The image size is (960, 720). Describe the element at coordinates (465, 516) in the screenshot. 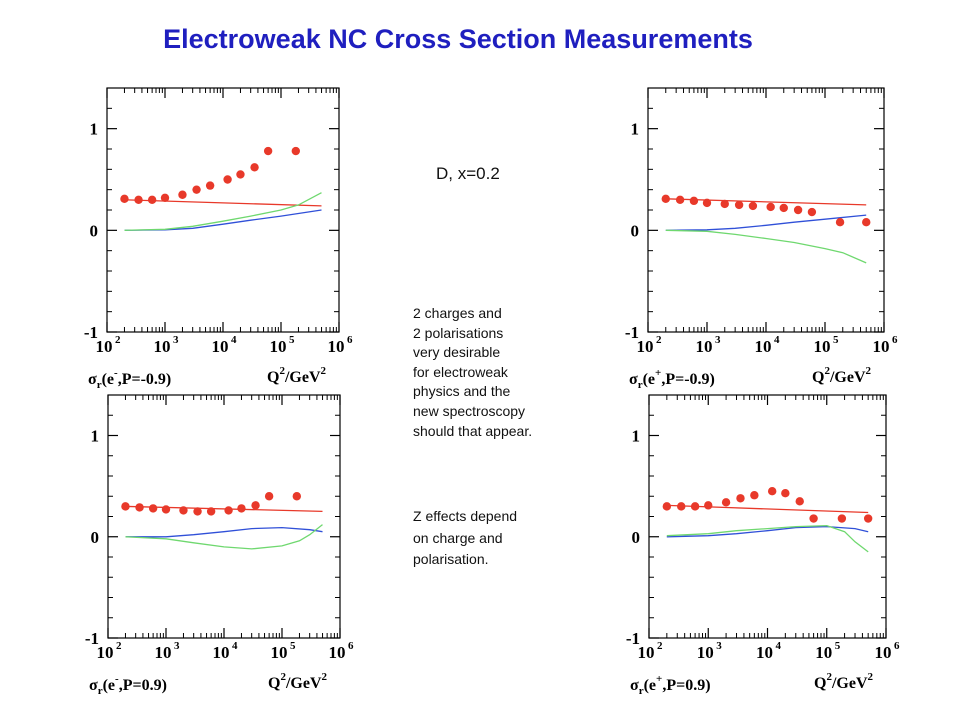

I see `note-line: Z effects depend` at that location.